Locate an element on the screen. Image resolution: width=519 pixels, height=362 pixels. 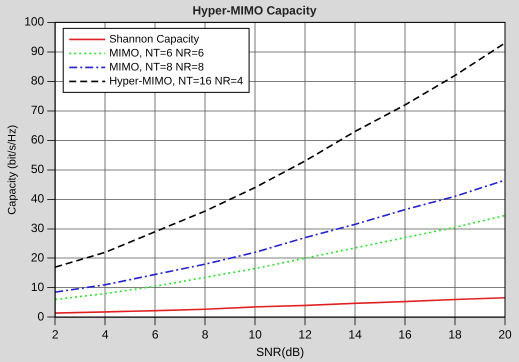
x-axis-title: SNR(dB) is located at coordinates (280, 352).